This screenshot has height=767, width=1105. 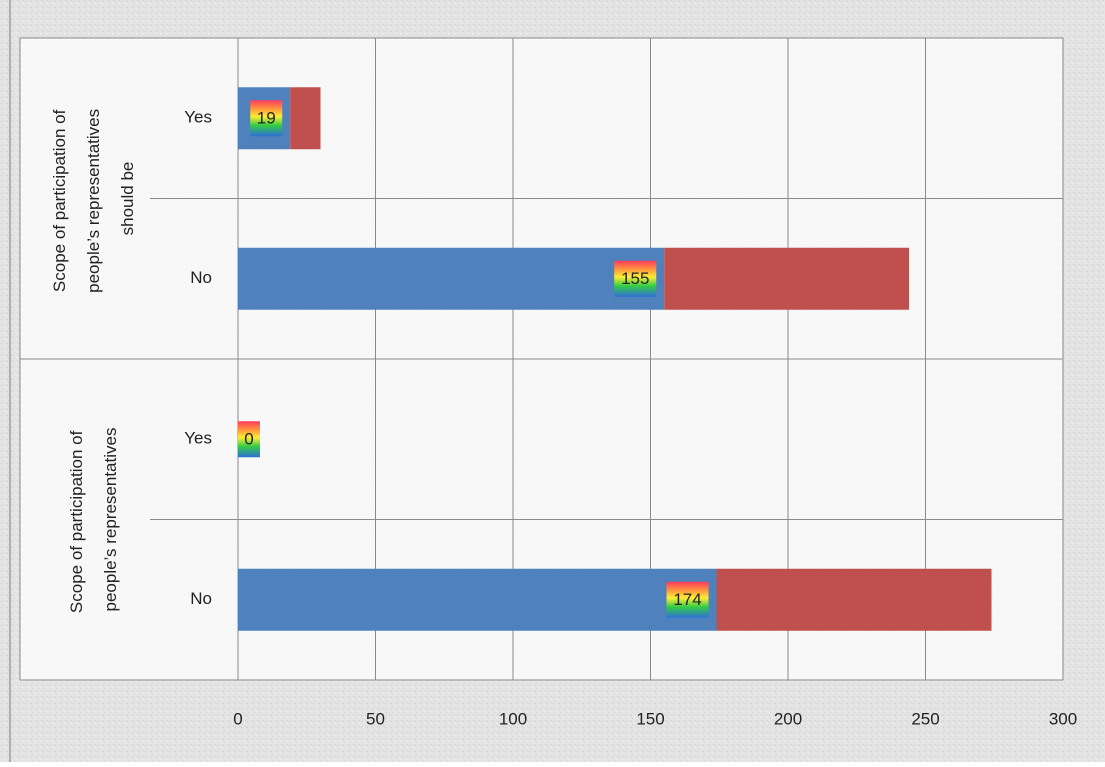 I want to click on data-label: 19, so click(x=266, y=118).